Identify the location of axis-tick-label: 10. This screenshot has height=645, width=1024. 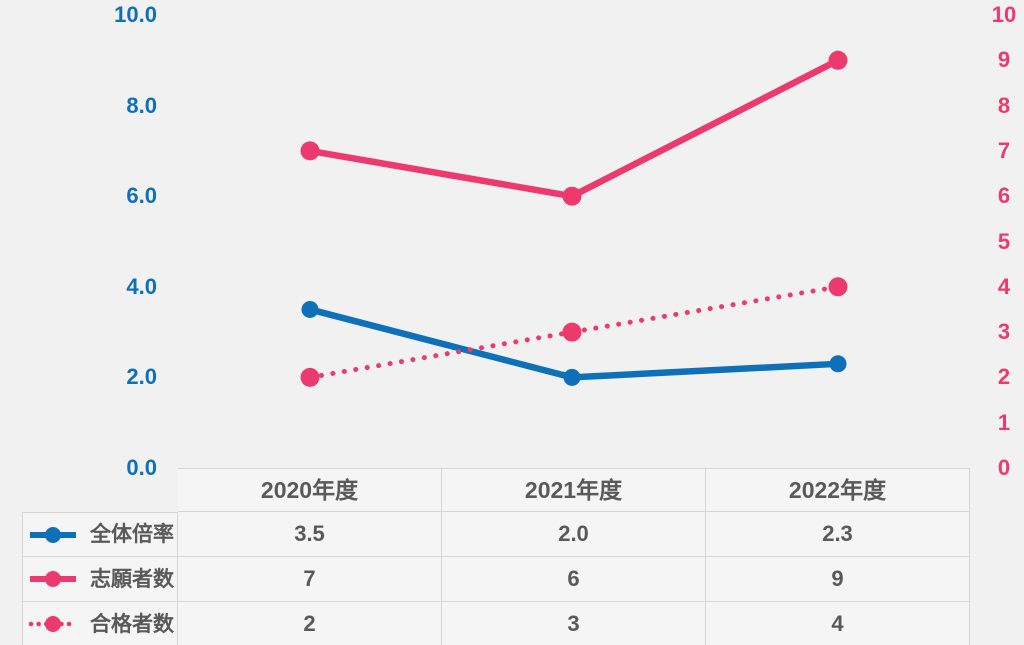
(1004, 14).